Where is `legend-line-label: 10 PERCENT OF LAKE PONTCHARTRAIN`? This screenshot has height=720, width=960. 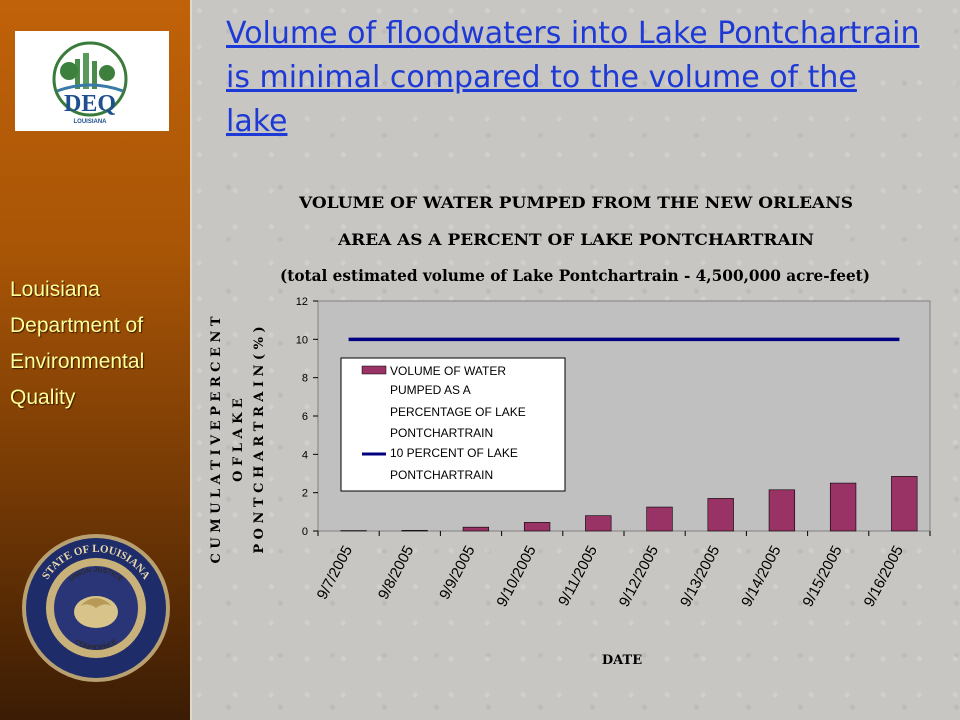
legend-line-label: 10 PERCENT OF LAKE PONTCHARTRAIN is located at coordinates (455, 464).